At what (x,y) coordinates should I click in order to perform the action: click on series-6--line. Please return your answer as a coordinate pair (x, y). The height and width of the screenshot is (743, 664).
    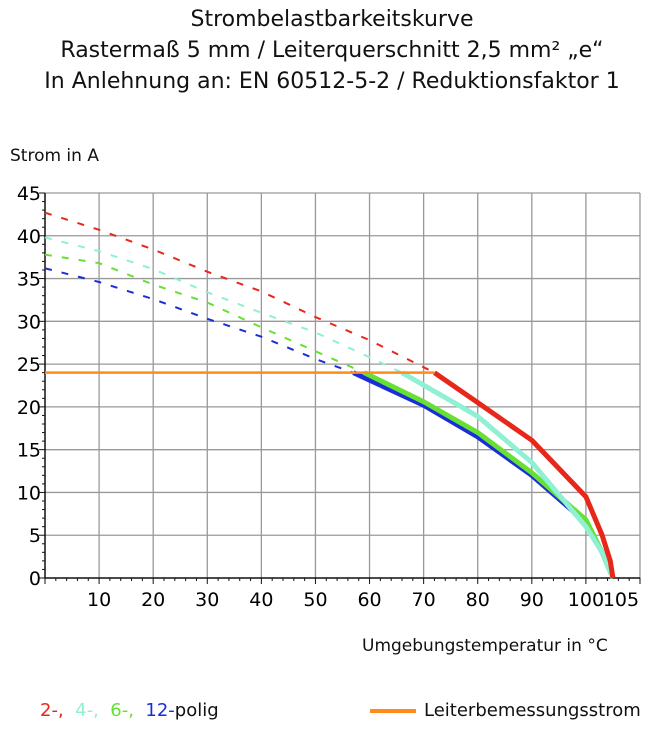
    Looking at the image, I should click on (489, 474).